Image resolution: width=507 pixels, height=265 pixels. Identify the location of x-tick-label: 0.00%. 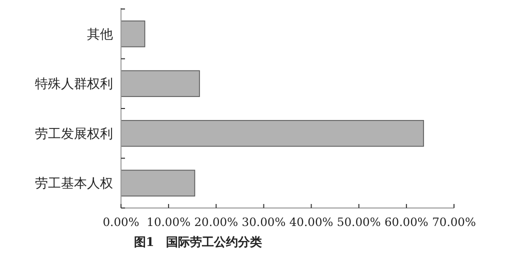
(121, 222).